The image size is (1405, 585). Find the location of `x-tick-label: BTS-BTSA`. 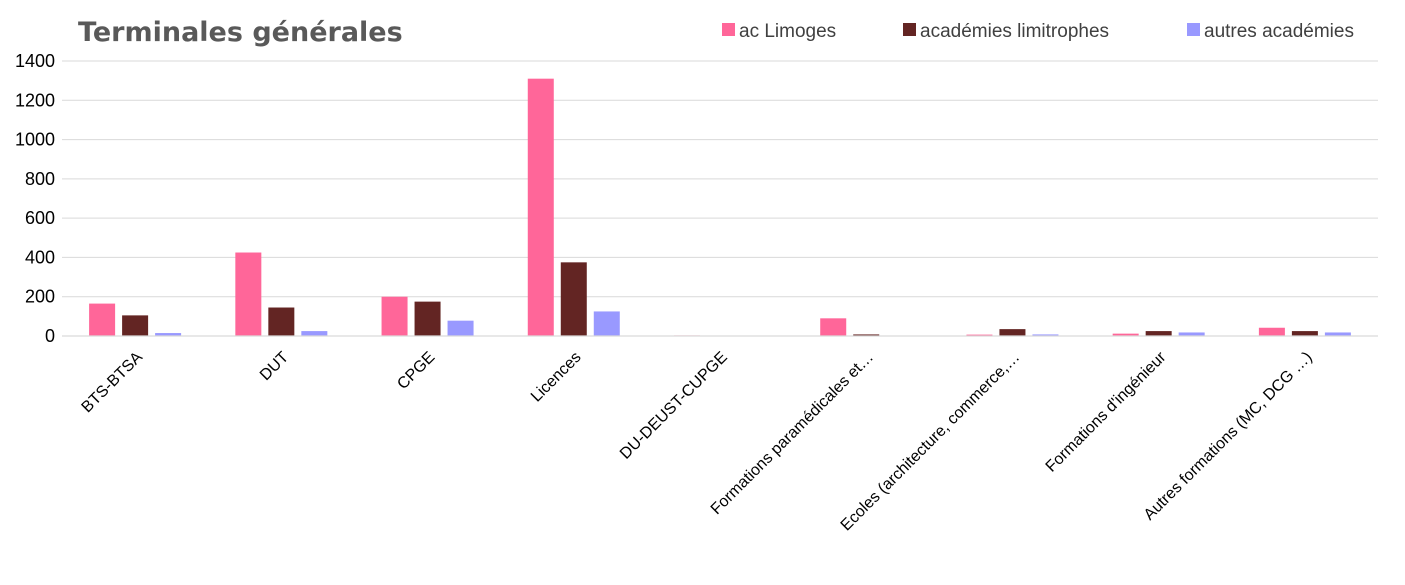

x-tick-label: BTS-BTSA is located at coordinates (113, 383).